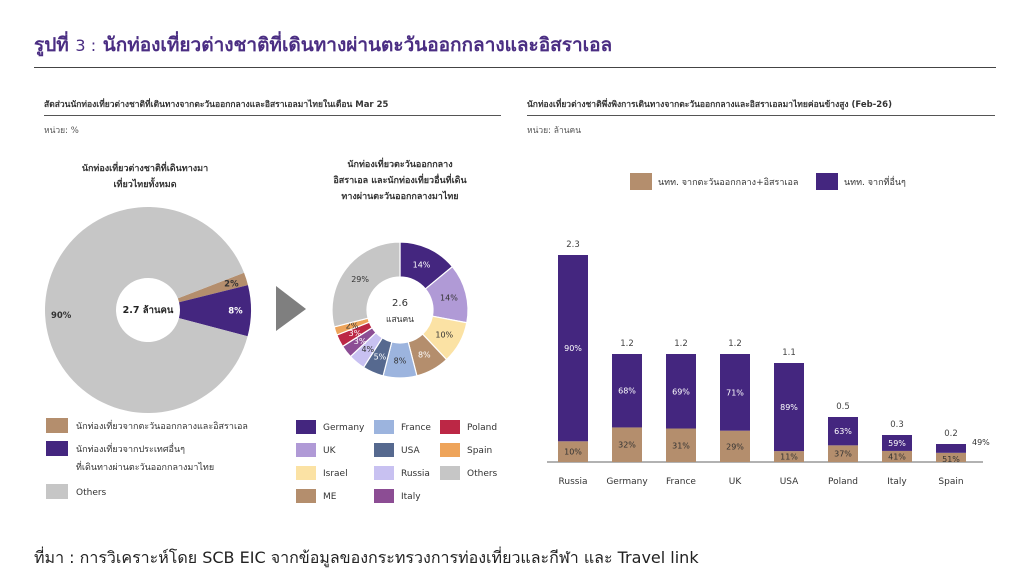 The width and height of the screenshot is (1024, 585). I want to click on donut2-legend-label: Israel, so click(335, 474).